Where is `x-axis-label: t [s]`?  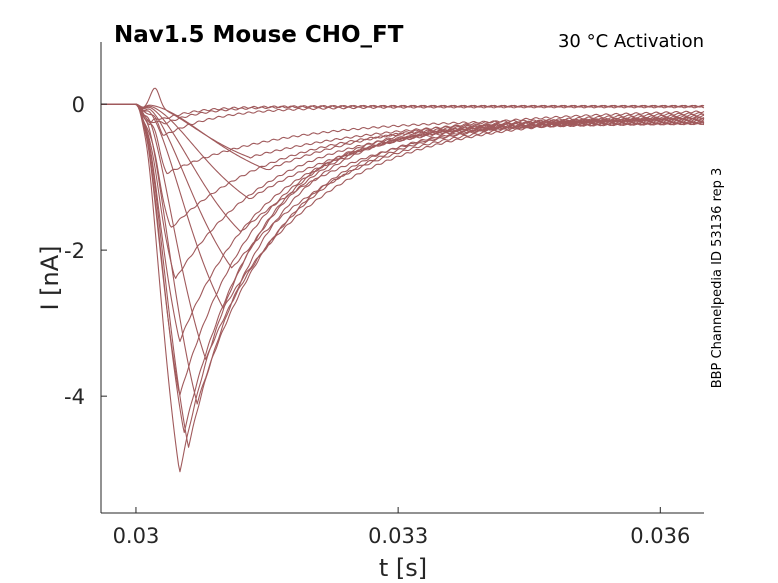 x-axis-label: t [s] is located at coordinates (403, 568).